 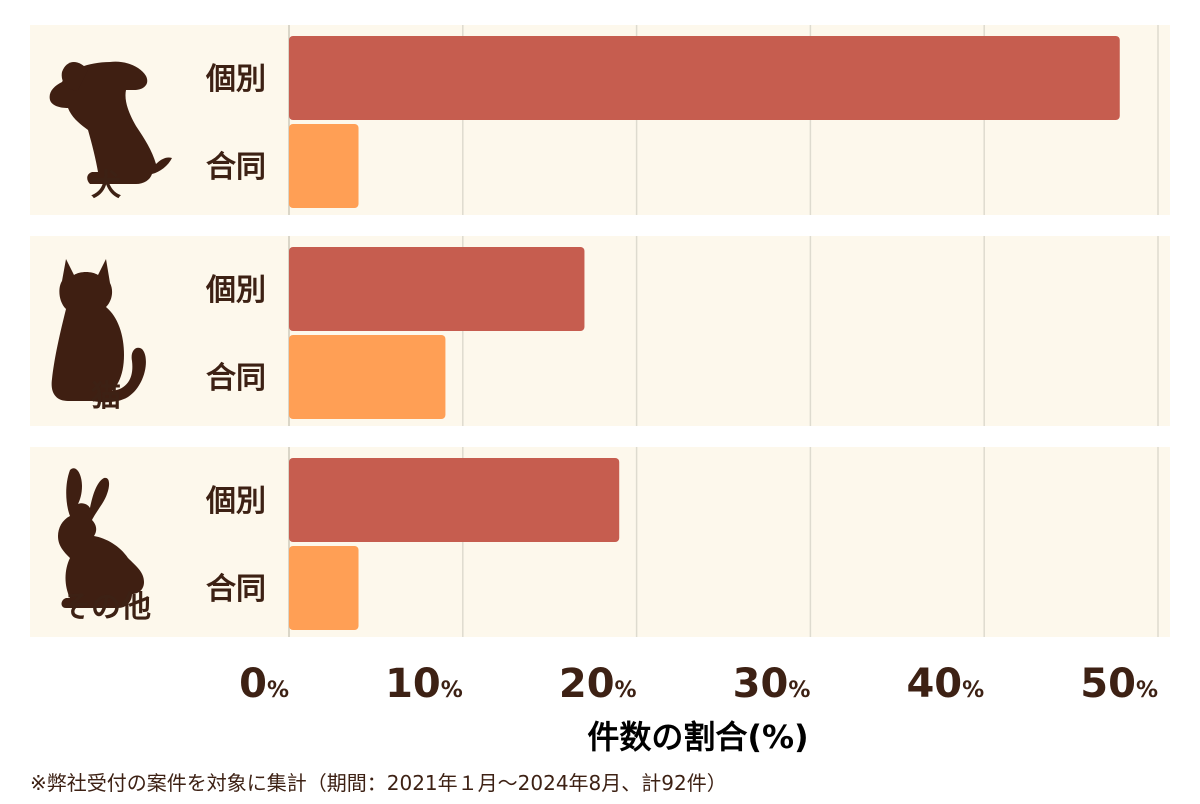 I want to click on group-label: 猫, so click(x=106, y=396).